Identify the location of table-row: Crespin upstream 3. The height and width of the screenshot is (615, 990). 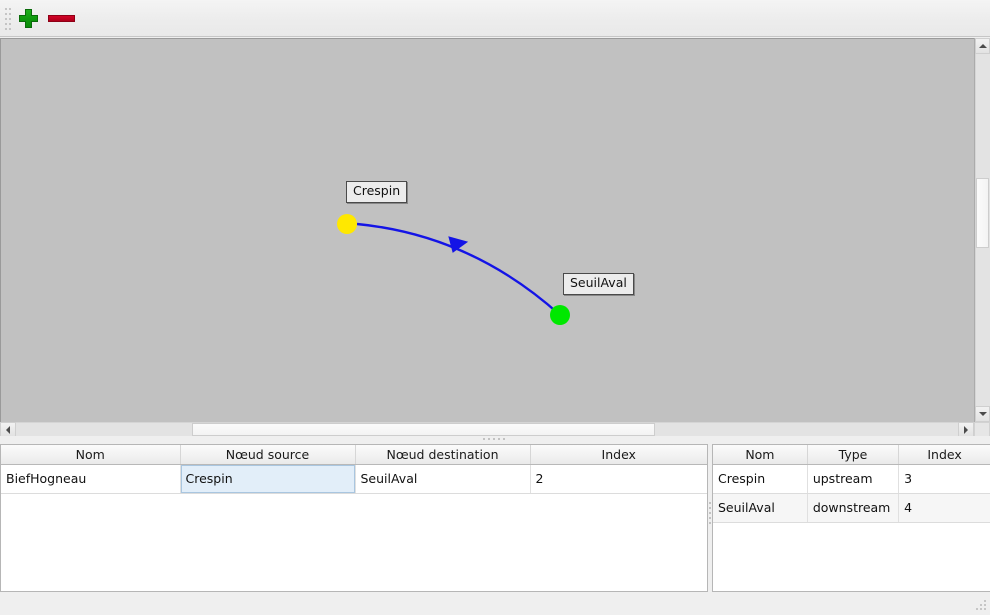
(851, 479).